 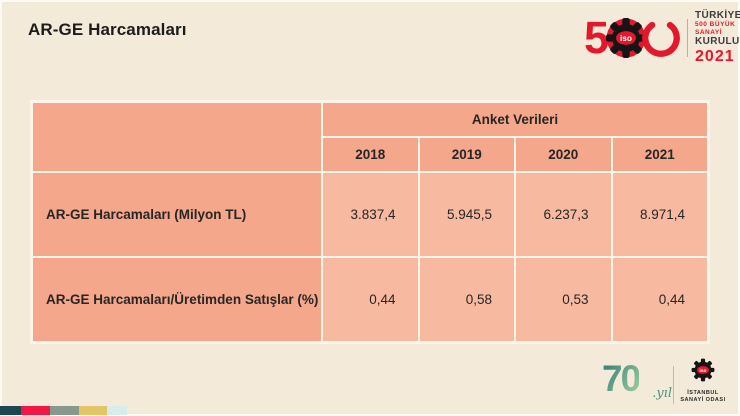 I want to click on row-label-arge-harcamalari: AR-GE Harcamaları (Milyon TL), so click(x=177, y=214).